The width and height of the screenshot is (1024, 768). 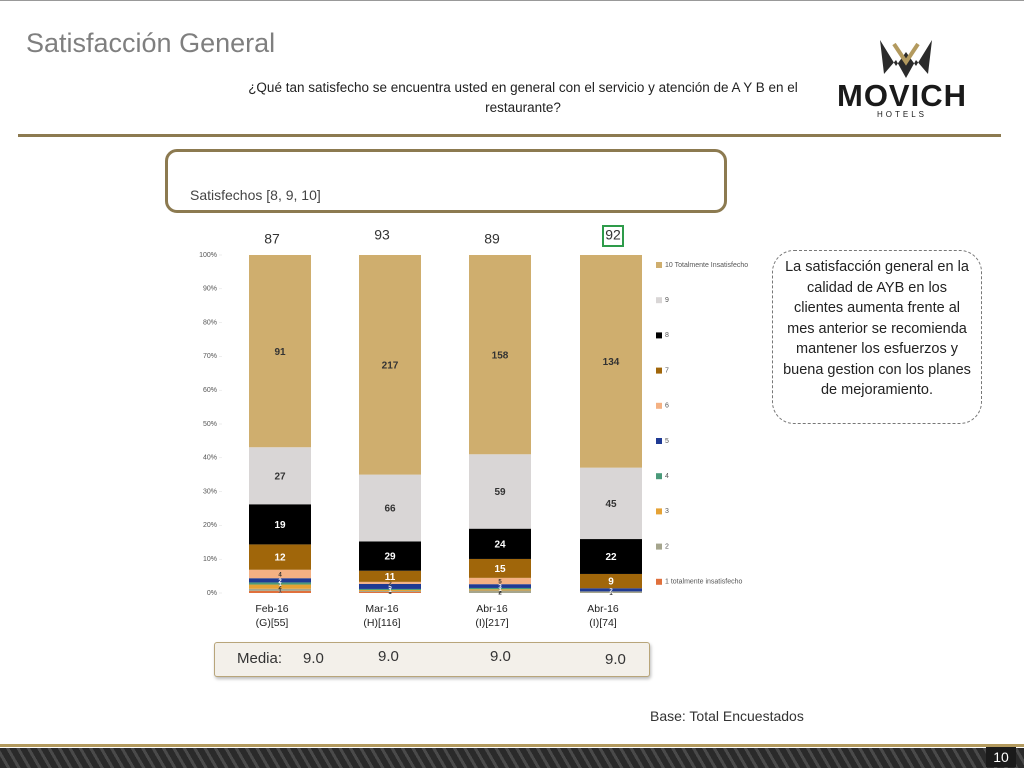 I want to click on legend-label: 4, so click(x=667, y=476).